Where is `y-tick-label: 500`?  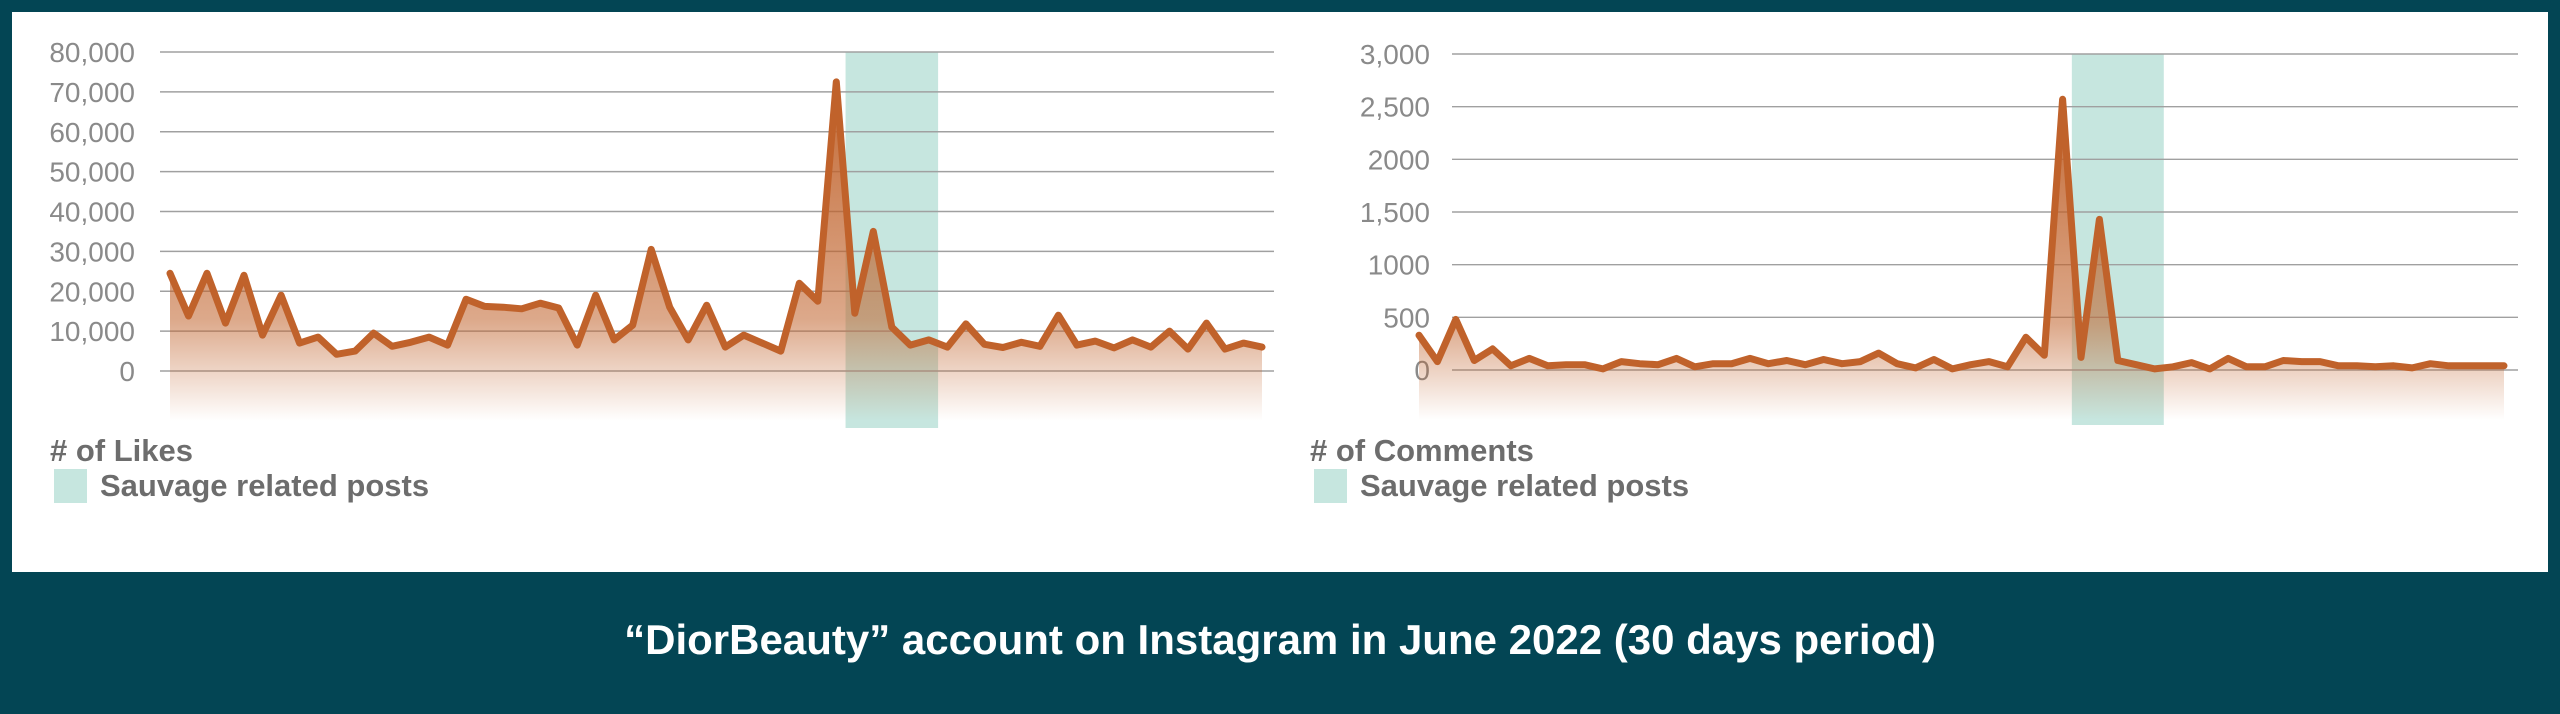 y-tick-label: 500 is located at coordinates (1406, 317).